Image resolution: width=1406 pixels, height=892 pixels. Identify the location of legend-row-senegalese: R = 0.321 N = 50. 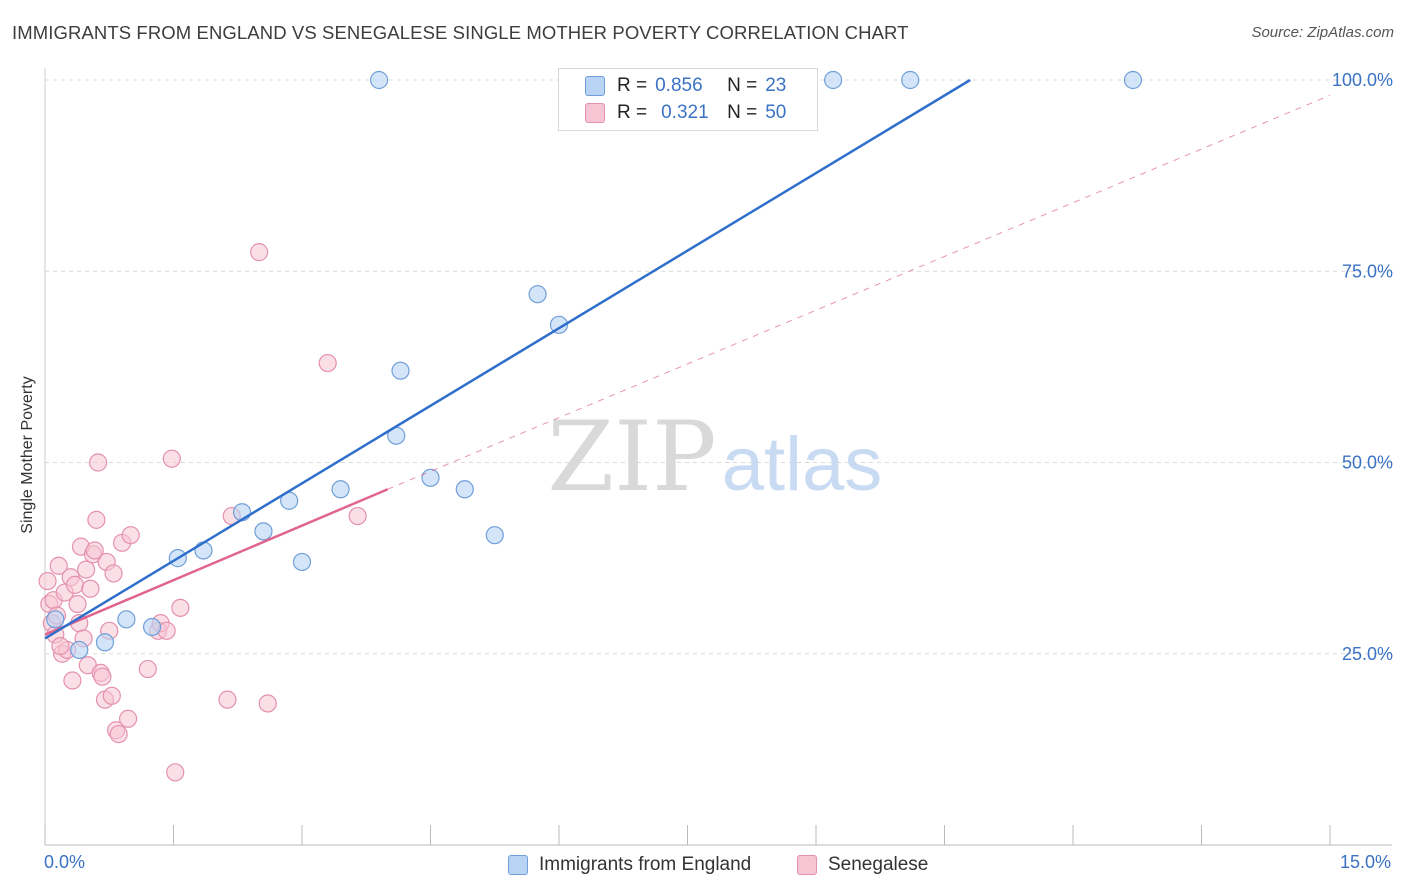
(685, 113).